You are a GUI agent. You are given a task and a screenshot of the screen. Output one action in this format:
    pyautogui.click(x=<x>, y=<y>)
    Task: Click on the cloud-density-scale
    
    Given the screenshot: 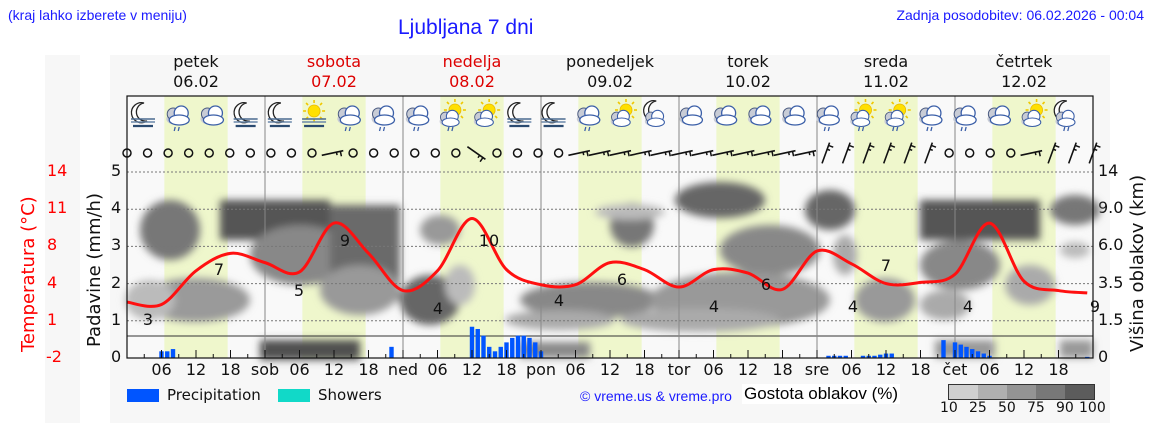 What is the action you would take?
    pyautogui.click(x=1021, y=392)
    